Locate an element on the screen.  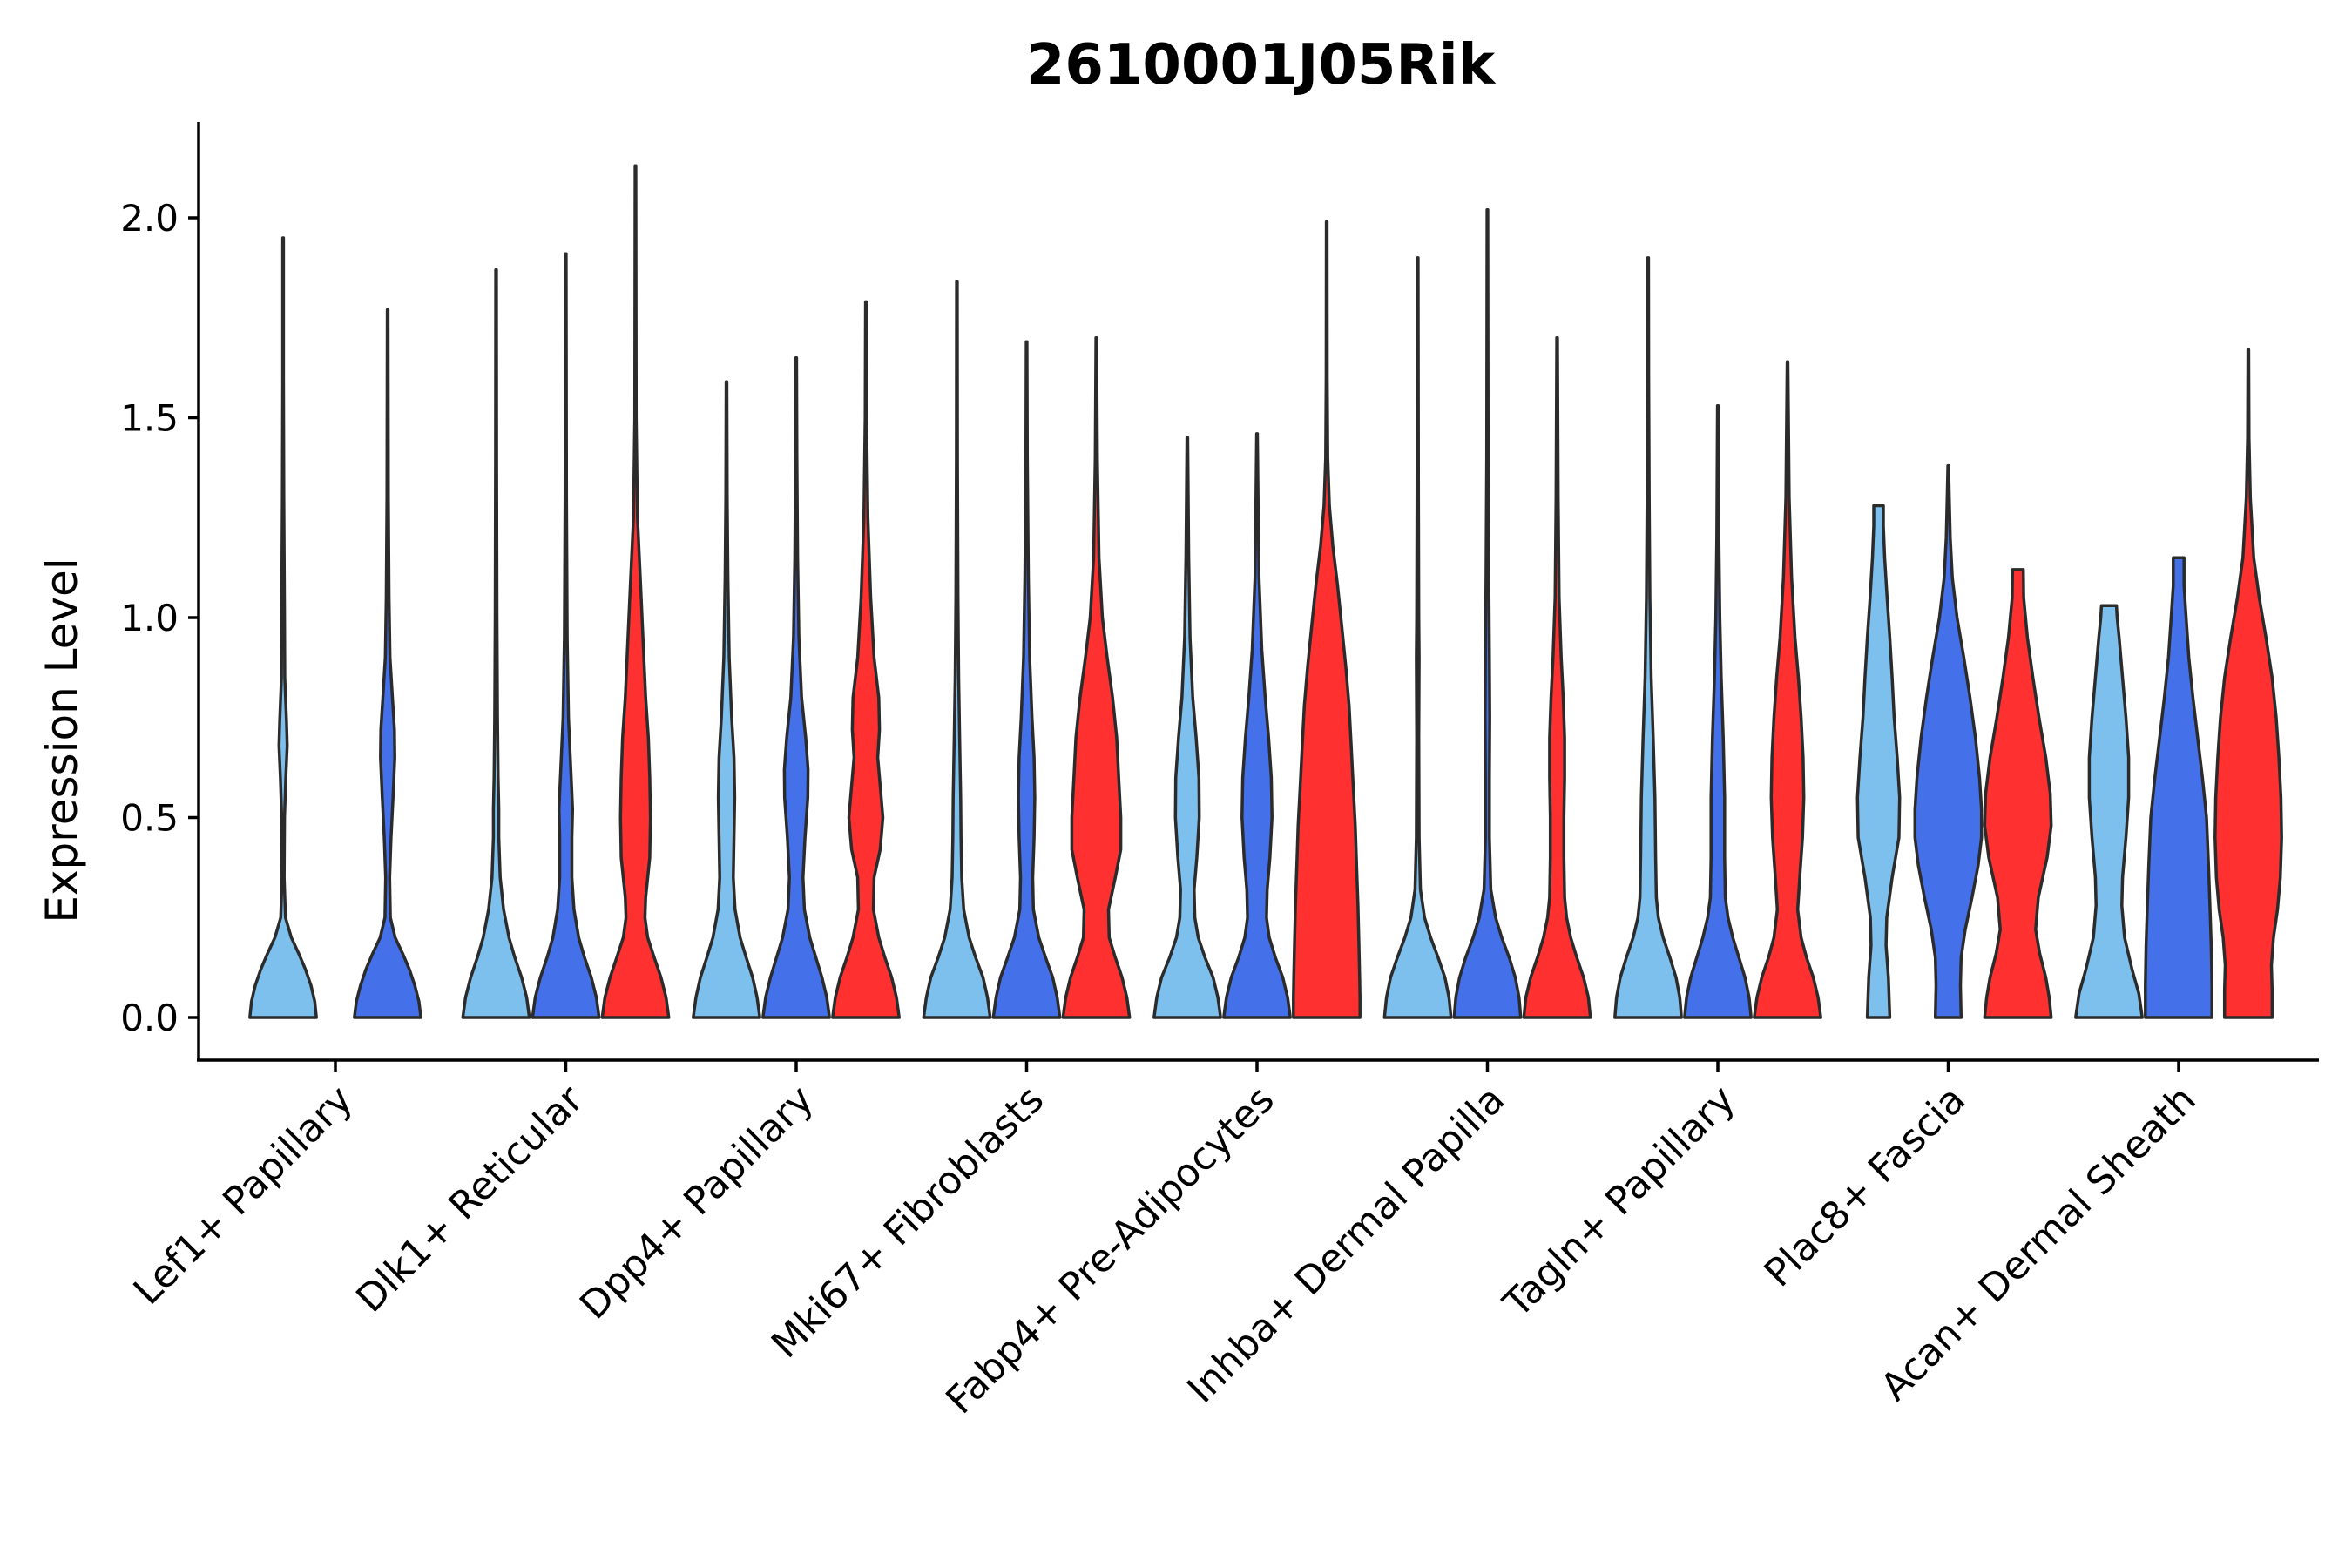
y-tick-label: 0.0 is located at coordinates (150, 1018).